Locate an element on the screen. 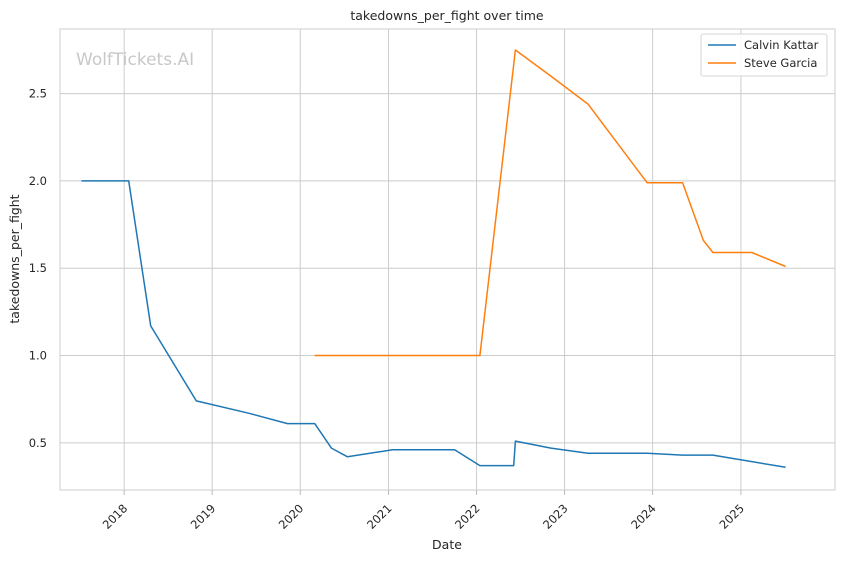 The width and height of the screenshot is (844, 561). x-tick-label: 2019 is located at coordinates (203, 516).